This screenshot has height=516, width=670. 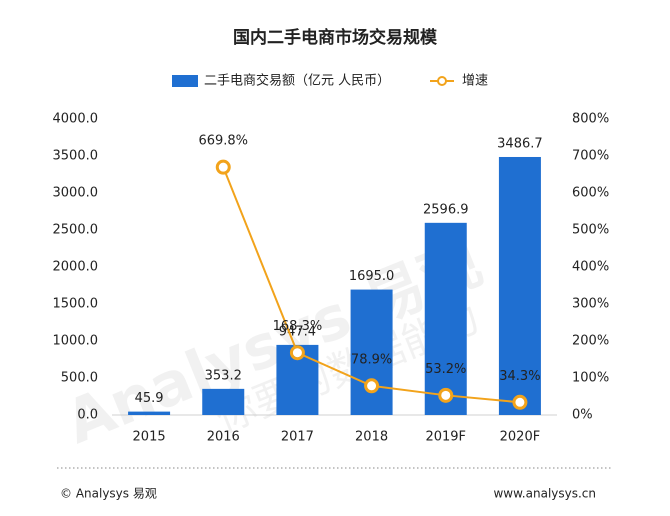 I want to click on y2-tick-label: 800%, so click(x=590, y=119).